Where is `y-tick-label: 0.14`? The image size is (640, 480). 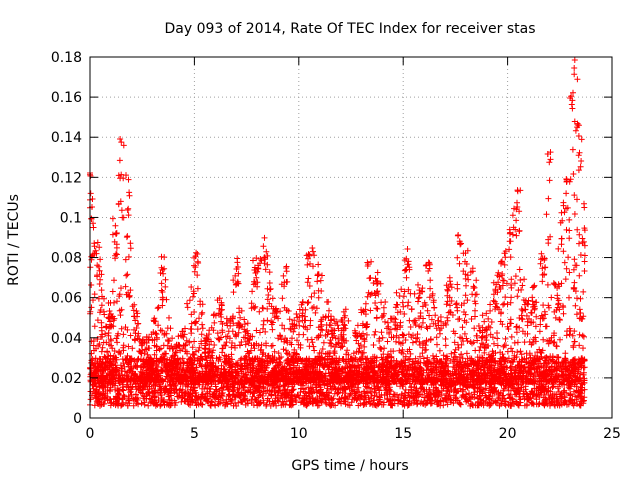 y-tick-label: 0.14 is located at coordinates (66, 138).